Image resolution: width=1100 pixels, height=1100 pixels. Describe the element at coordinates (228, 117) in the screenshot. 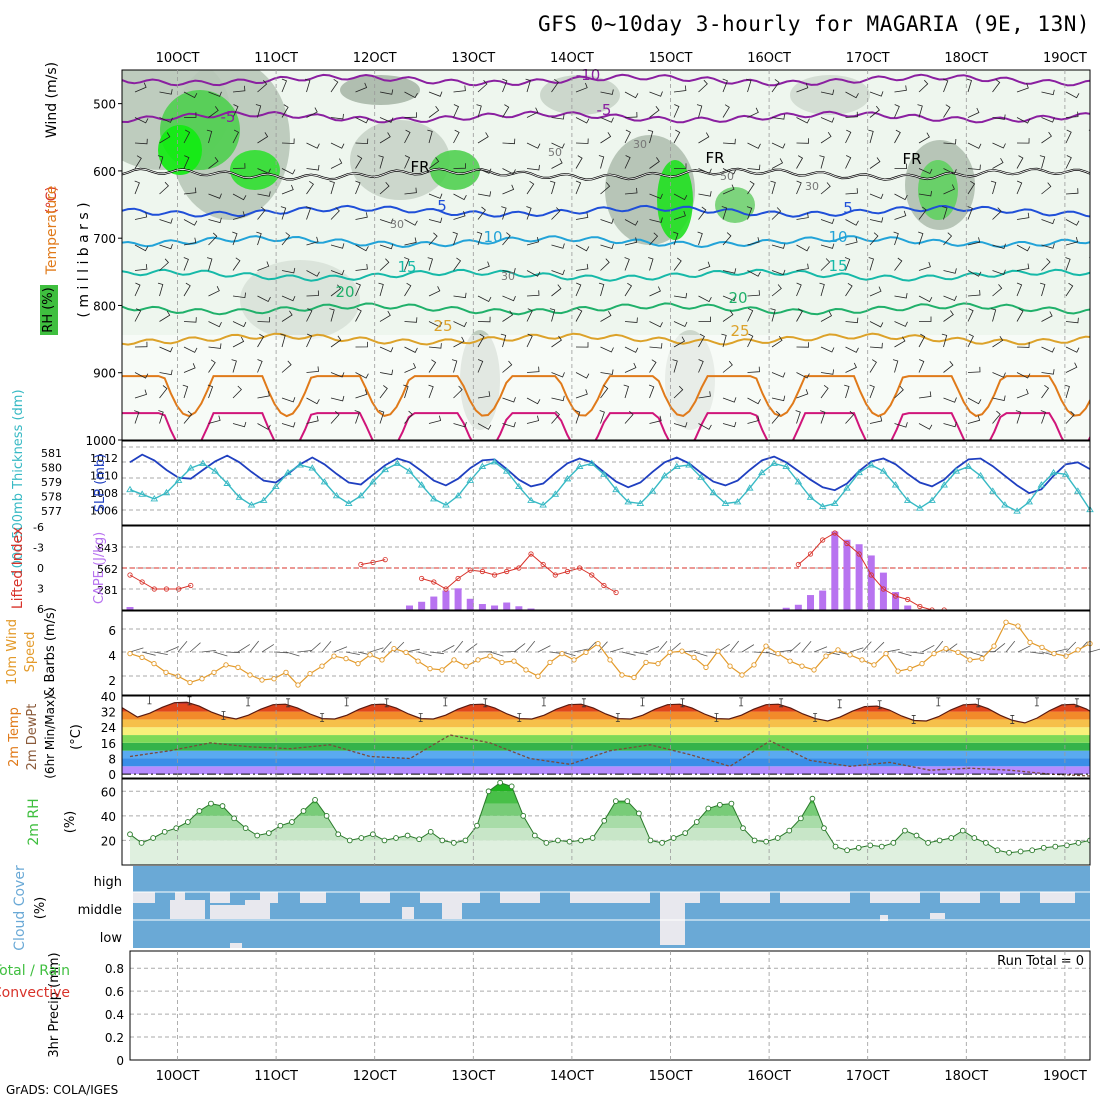

I see `contour-label: -5` at that location.